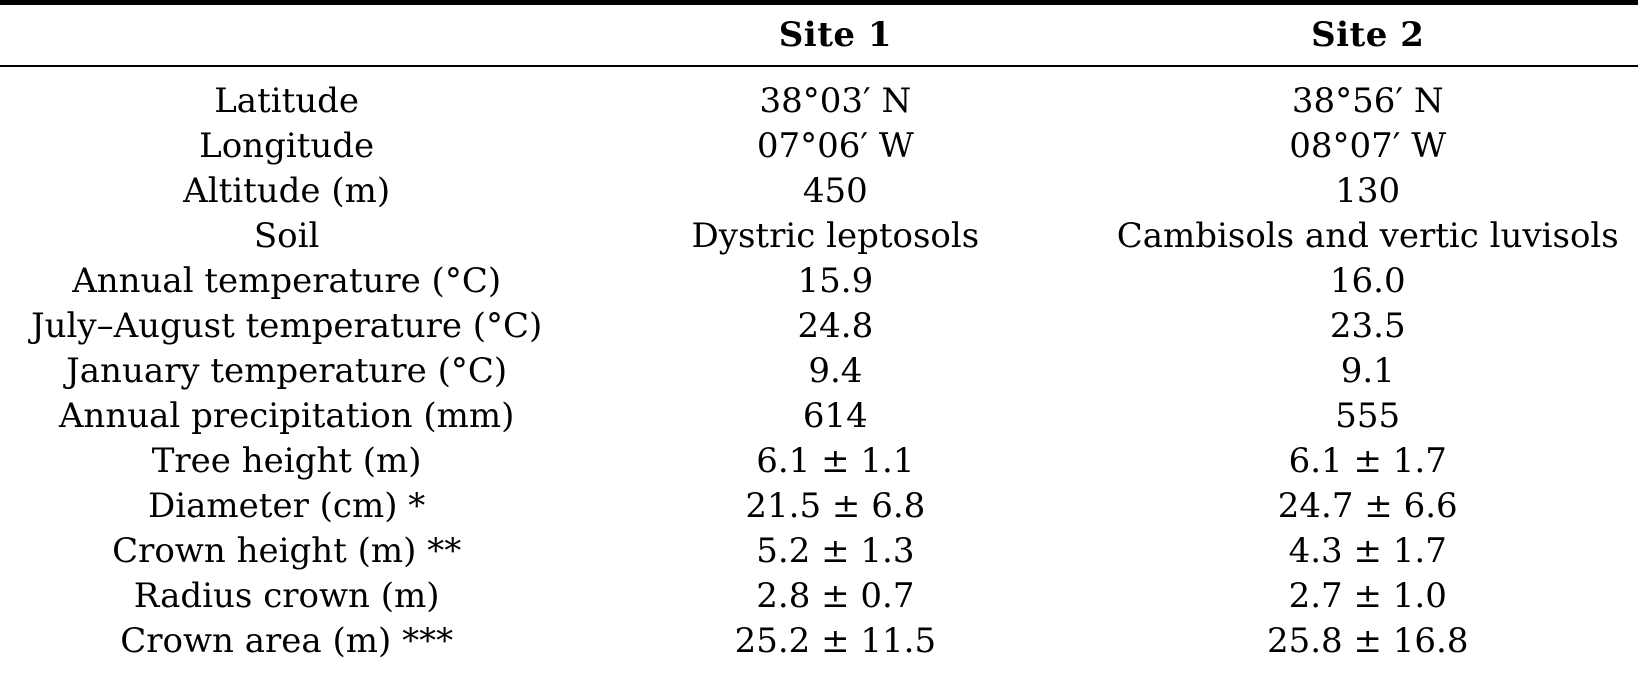  What do you see at coordinates (835, 100) in the screenshot?
I see `site1-value: 38°03′ N` at bounding box center [835, 100].